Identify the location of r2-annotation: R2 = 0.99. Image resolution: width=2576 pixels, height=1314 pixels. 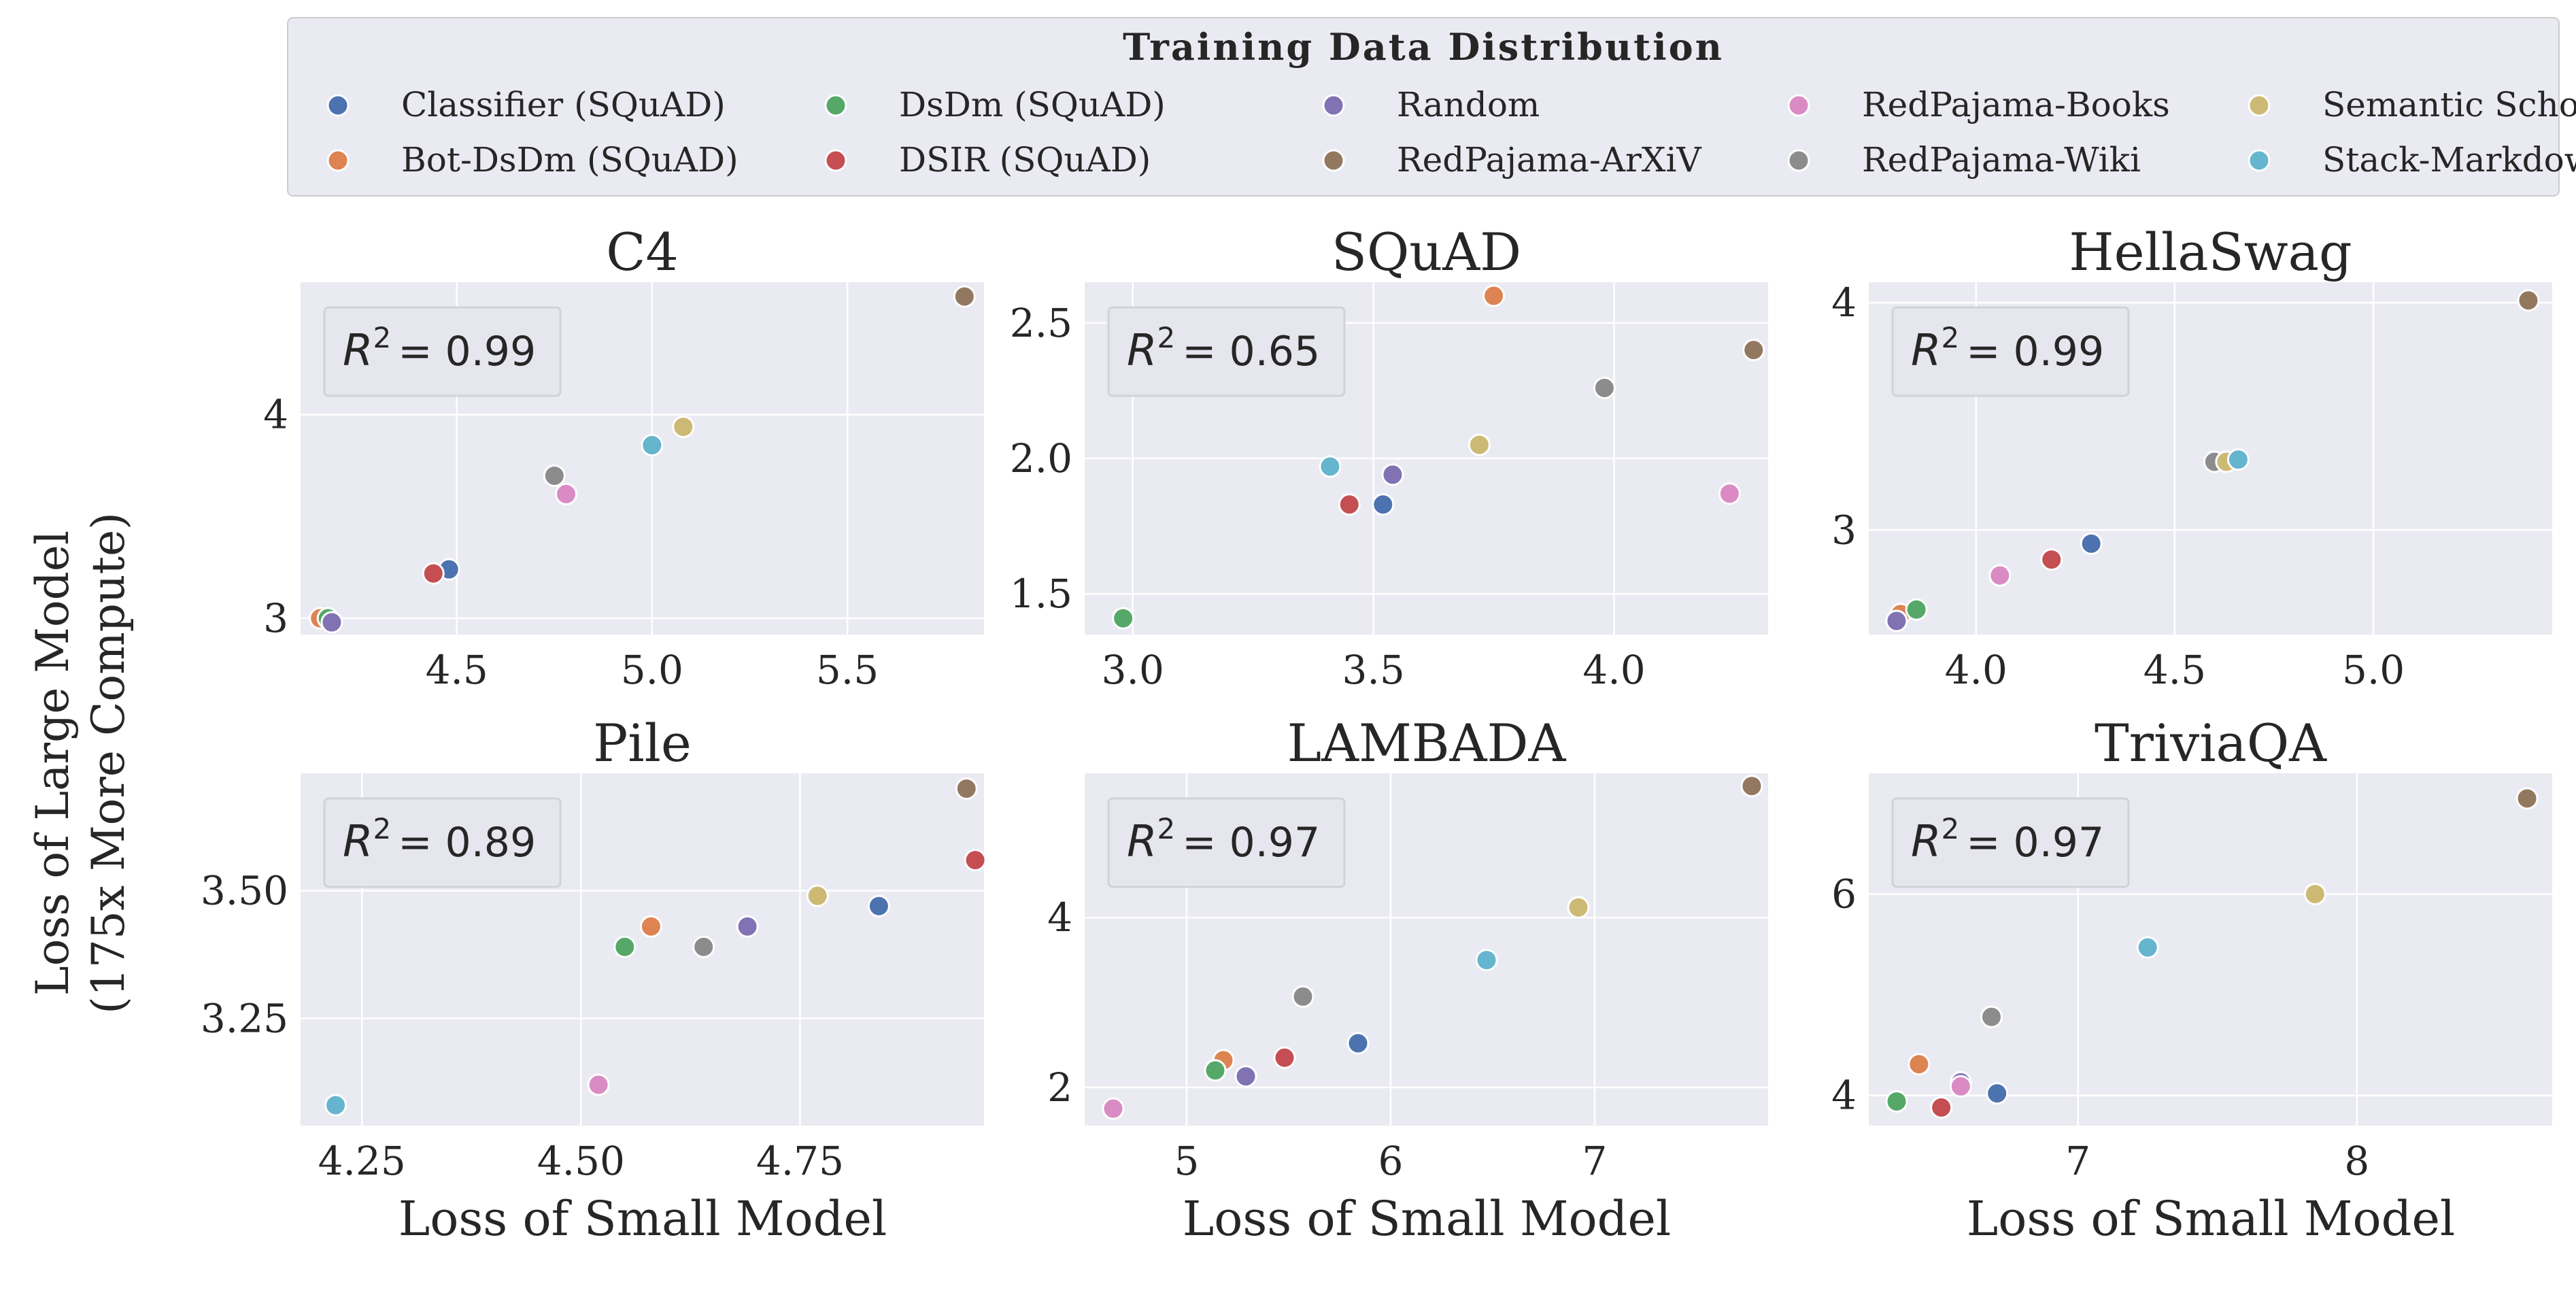
(2010, 352).